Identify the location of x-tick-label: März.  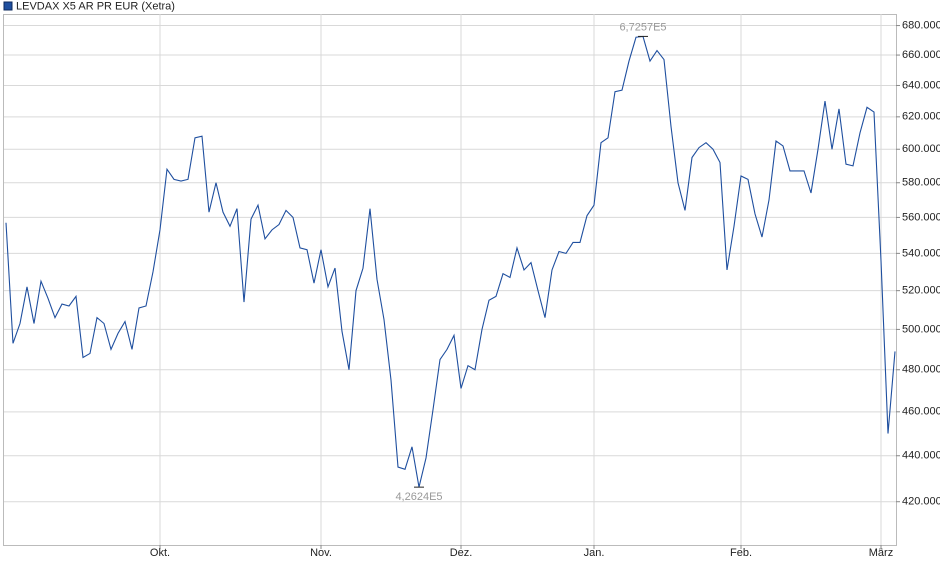
(881, 553).